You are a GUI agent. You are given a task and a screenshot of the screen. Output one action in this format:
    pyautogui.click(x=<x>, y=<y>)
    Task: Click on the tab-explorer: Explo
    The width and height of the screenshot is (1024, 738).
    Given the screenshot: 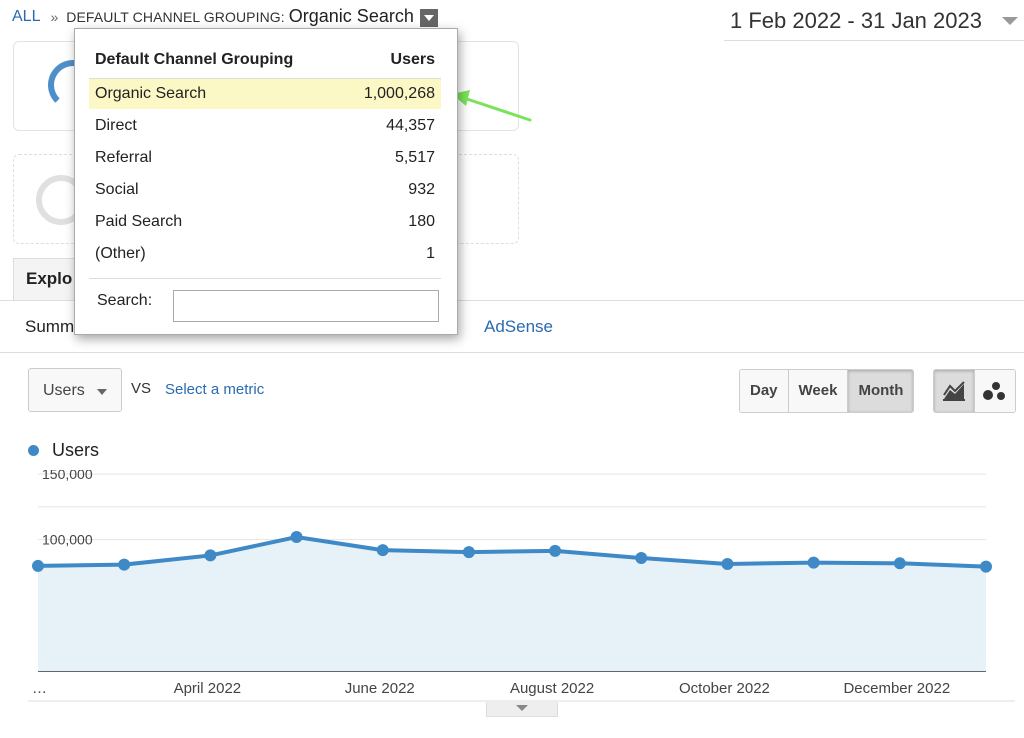 What is the action you would take?
    pyautogui.click(x=48, y=279)
    